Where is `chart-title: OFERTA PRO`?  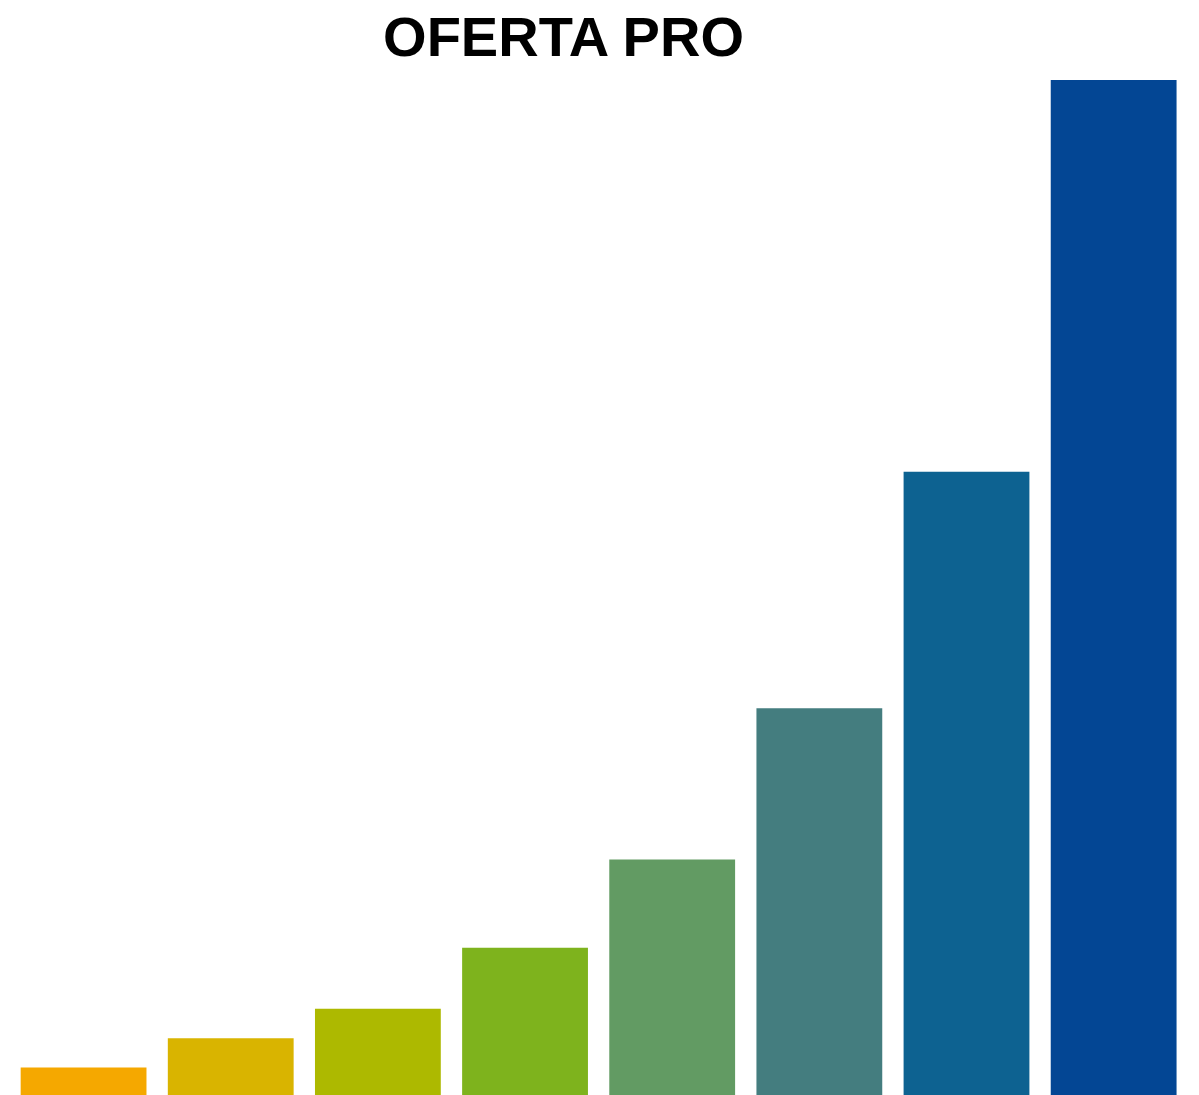
chart-title: OFERTA PRO is located at coordinates (563, 36).